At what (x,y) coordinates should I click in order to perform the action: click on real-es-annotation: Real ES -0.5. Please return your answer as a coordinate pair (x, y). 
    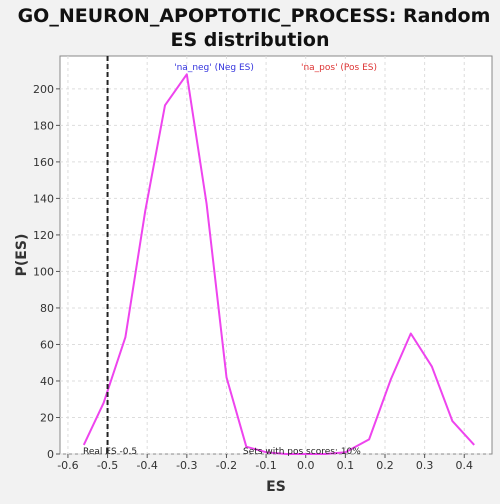
    Looking at the image, I should click on (110, 452).